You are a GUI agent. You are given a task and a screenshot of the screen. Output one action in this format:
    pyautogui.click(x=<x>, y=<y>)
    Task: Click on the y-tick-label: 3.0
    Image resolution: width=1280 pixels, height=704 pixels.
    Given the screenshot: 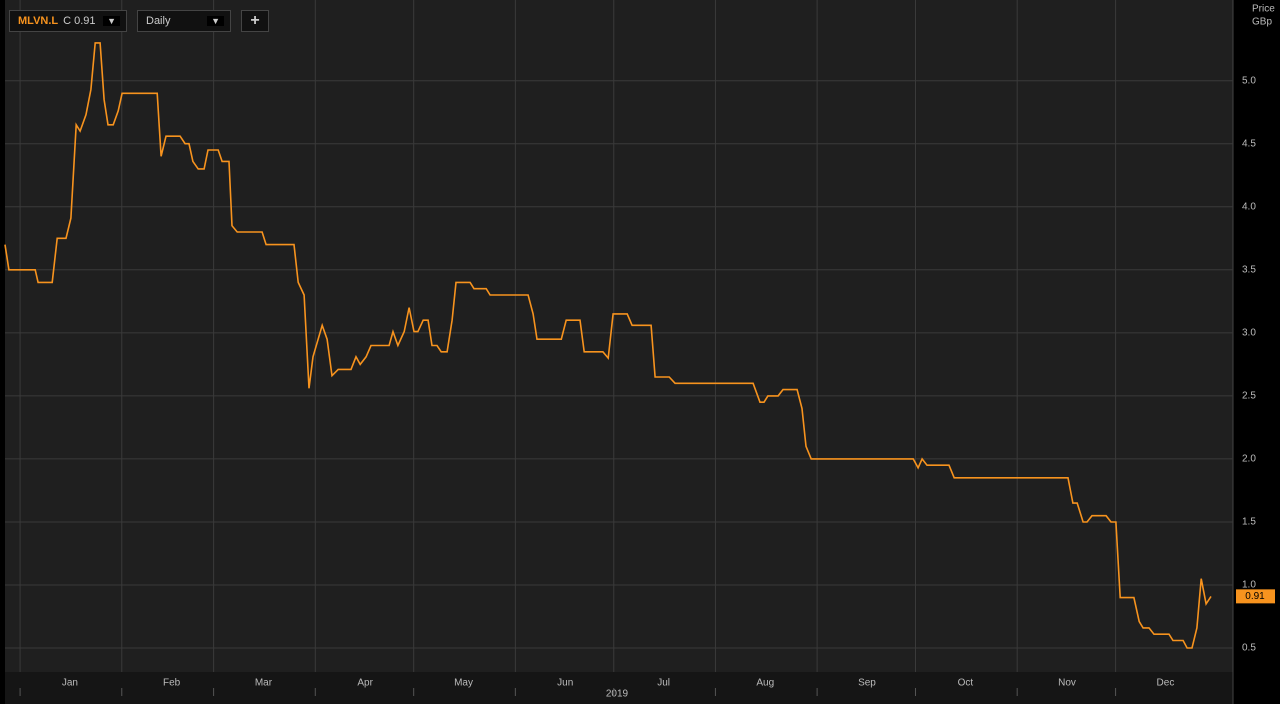 What is the action you would take?
    pyautogui.click(x=1249, y=332)
    